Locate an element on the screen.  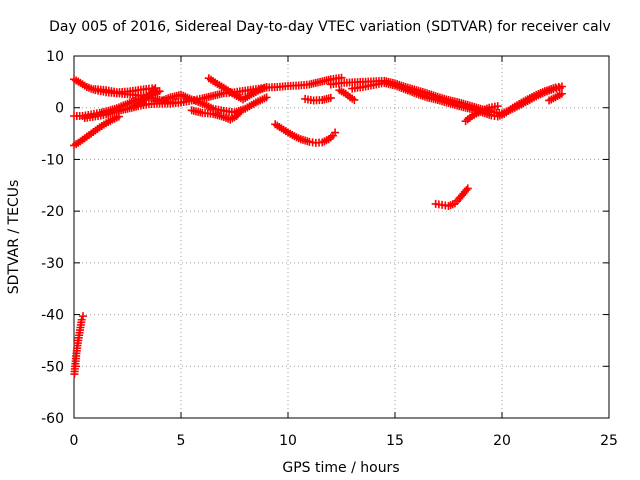
x-tick-label: 5 is located at coordinates (181, 441).